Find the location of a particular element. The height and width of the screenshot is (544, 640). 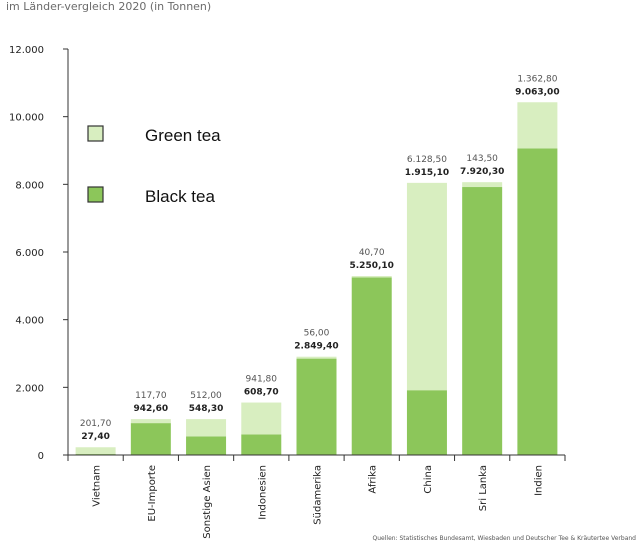

x-category-label: Südamerika is located at coordinates (318, 495).